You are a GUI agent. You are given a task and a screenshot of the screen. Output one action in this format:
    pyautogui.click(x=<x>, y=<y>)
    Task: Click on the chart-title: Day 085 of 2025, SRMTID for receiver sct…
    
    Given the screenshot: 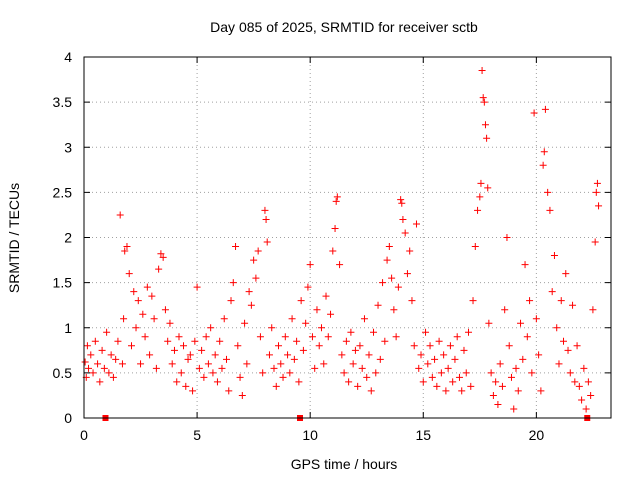 What is the action you would take?
    pyautogui.click(x=344, y=27)
    